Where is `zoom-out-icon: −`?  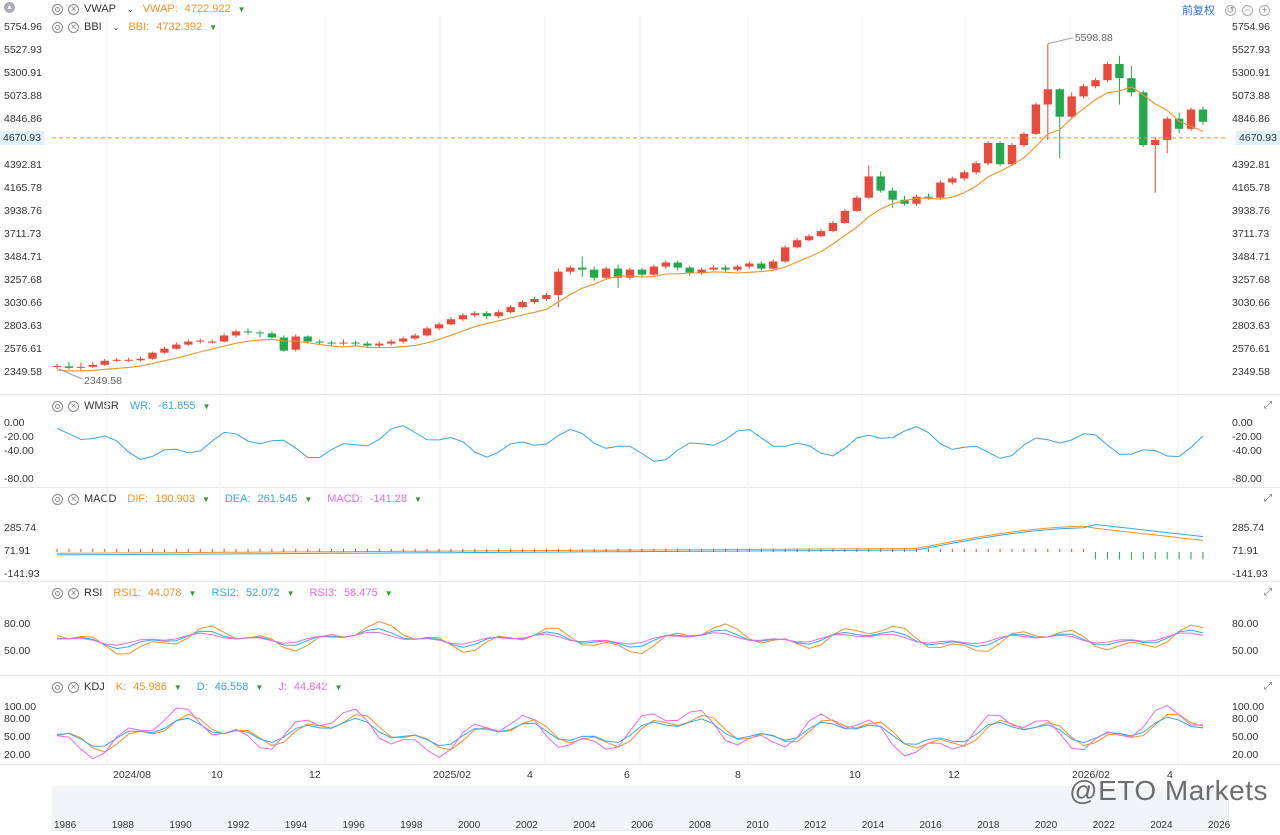 zoom-out-icon: − is located at coordinates (1247, 10).